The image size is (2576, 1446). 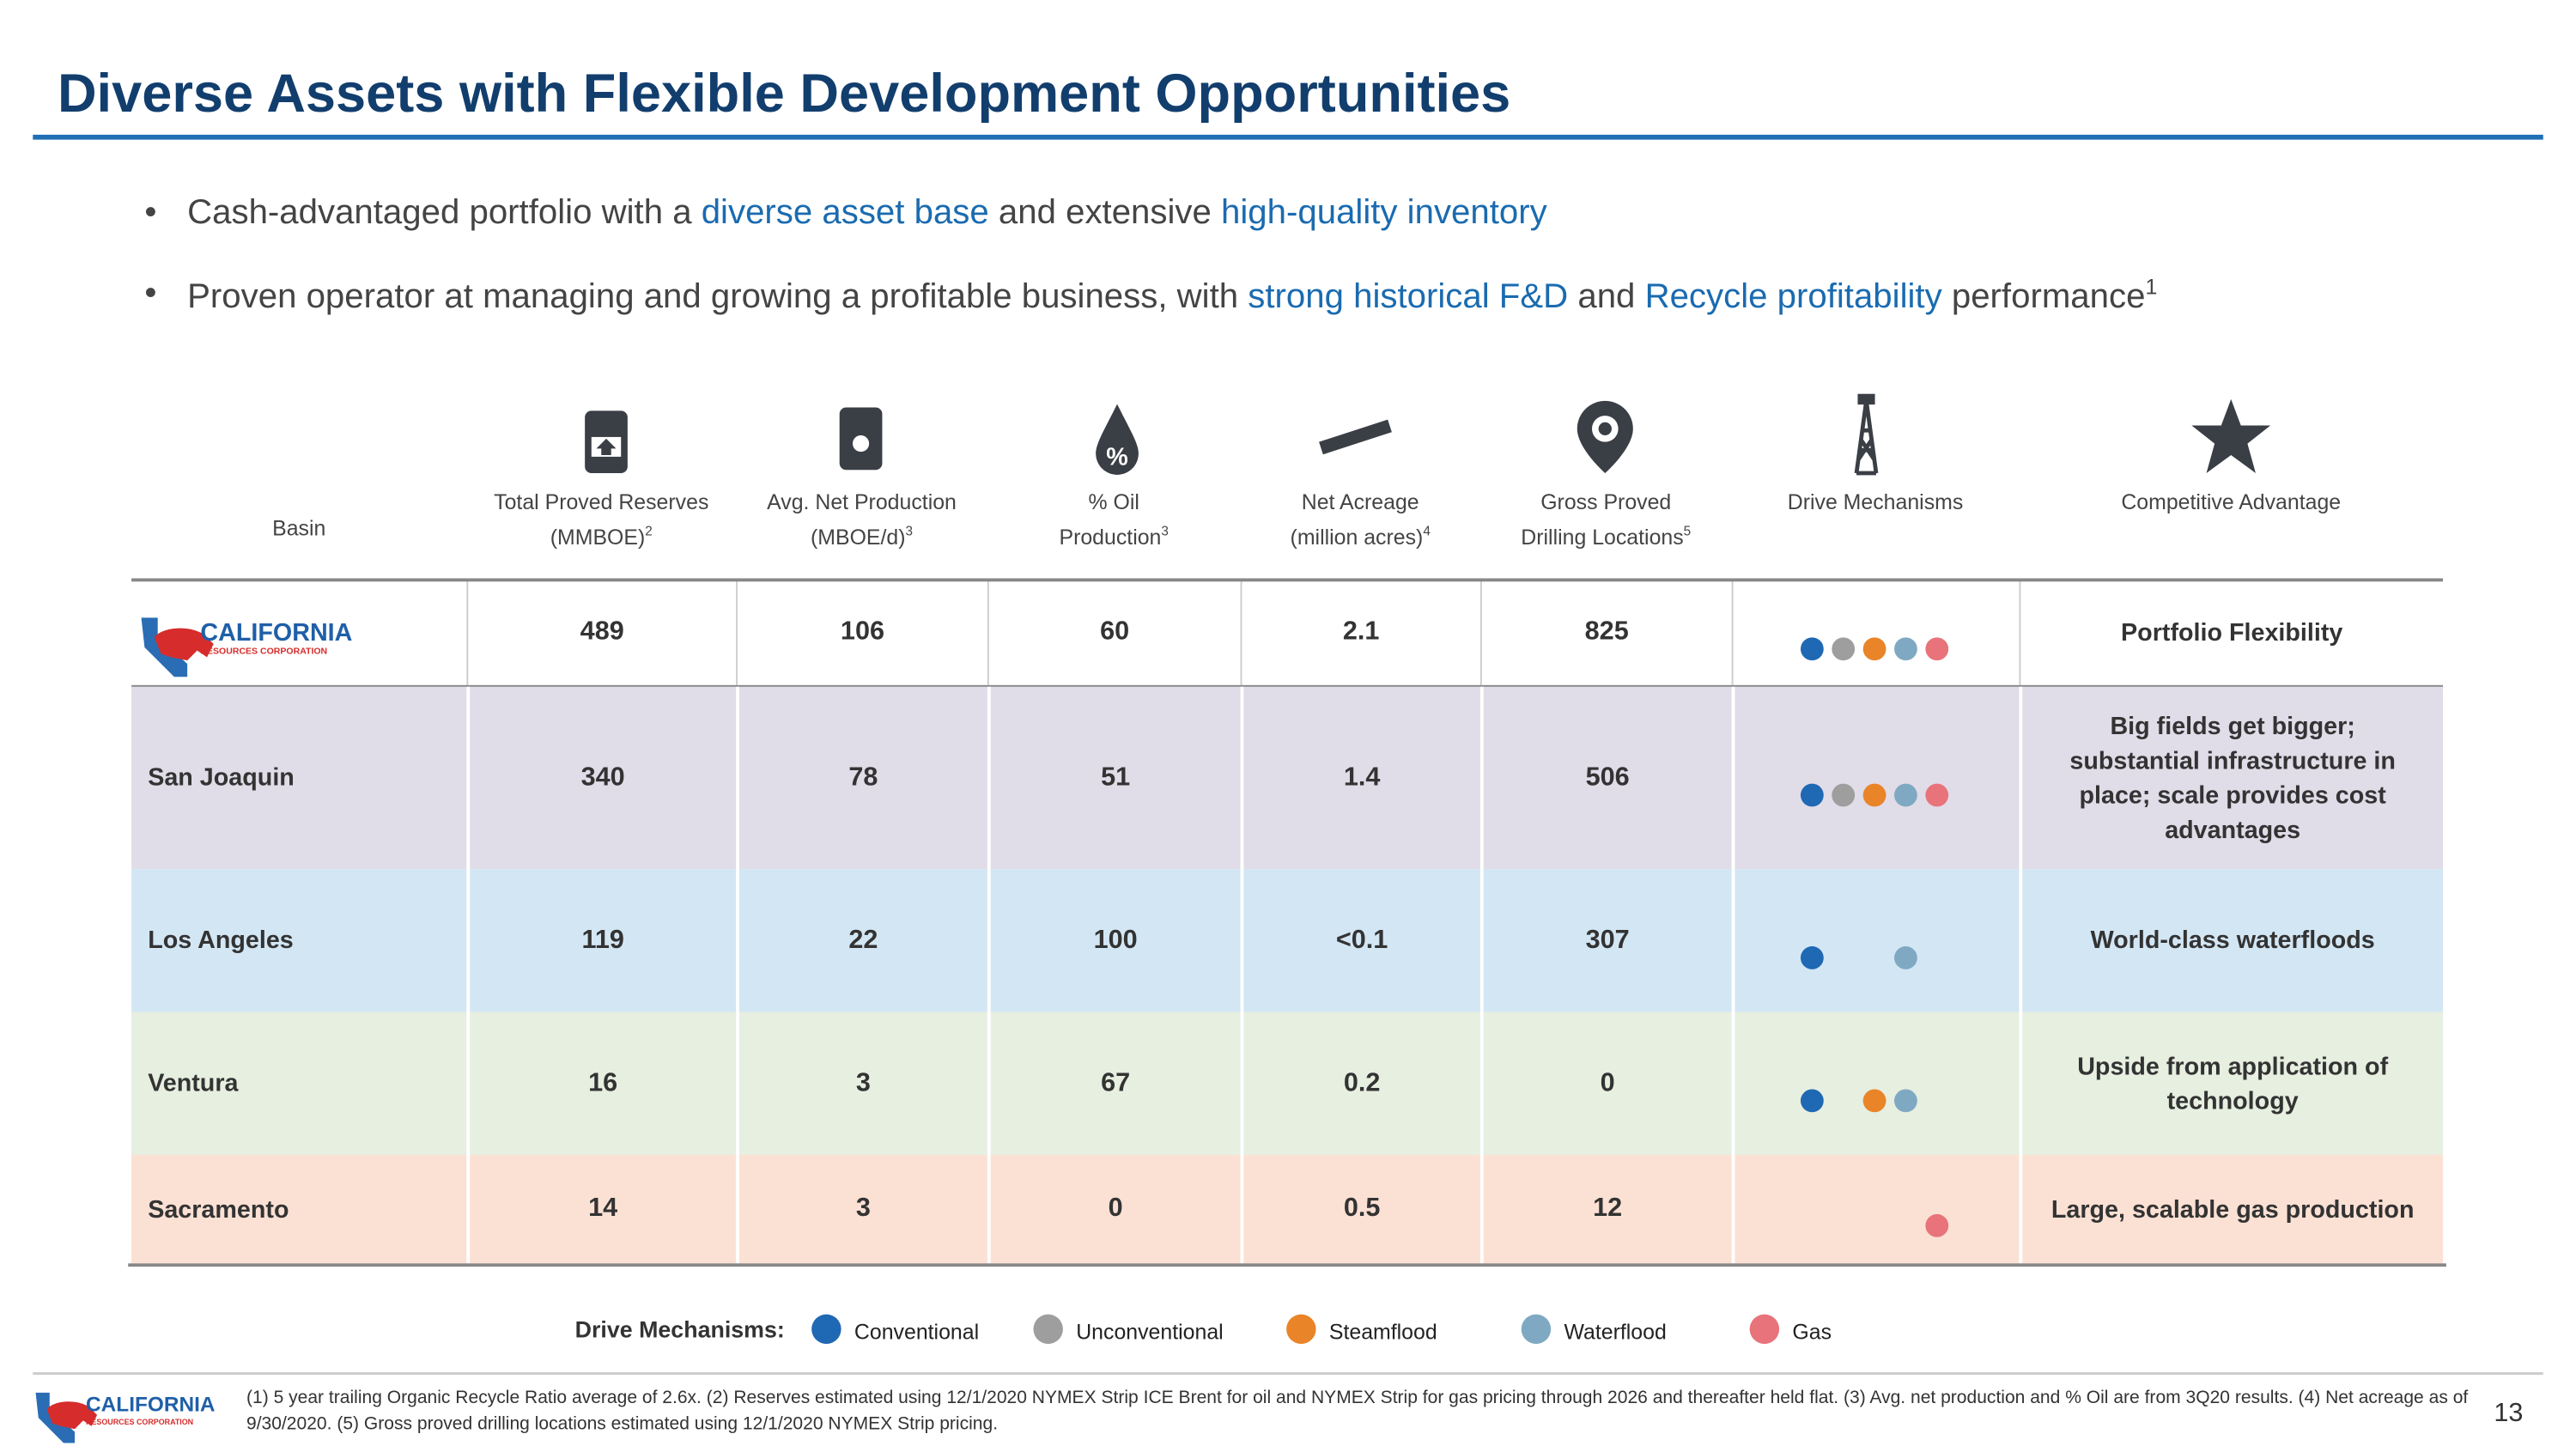 What do you see at coordinates (1793, 297) in the screenshot?
I see `highlight-text: Recycle profitability` at bounding box center [1793, 297].